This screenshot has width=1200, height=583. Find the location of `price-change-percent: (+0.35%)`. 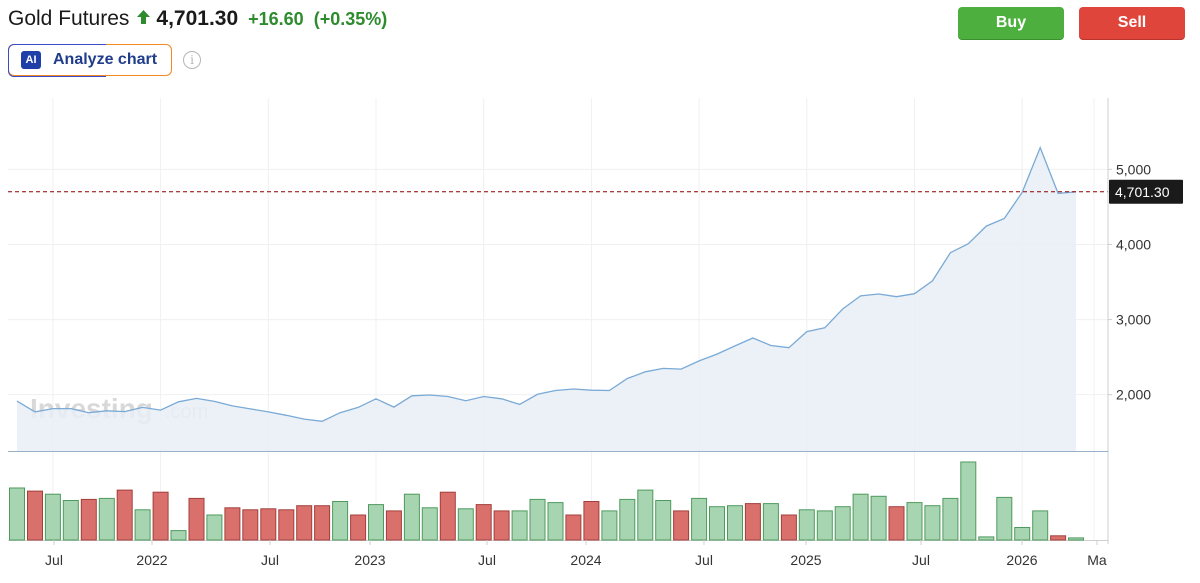

price-change-percent: (+0.35%) is located at coordinates (350, 18).